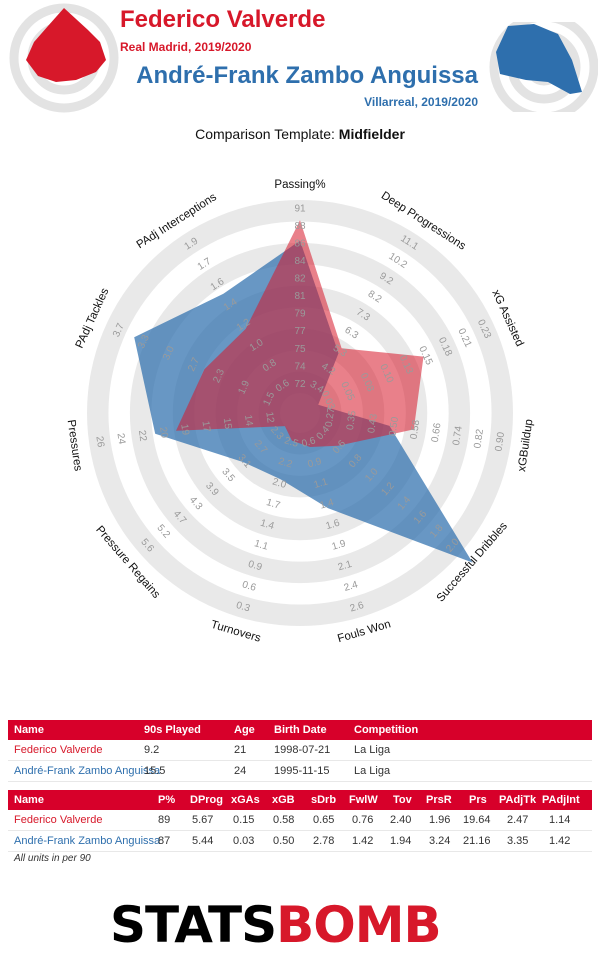 The width and height of the screenshot is (600, 970). What do you see at coordinates (223, 19) in the screenshot?
I see `player1-name: Federico Valverde` at bounding box center [223, 19].